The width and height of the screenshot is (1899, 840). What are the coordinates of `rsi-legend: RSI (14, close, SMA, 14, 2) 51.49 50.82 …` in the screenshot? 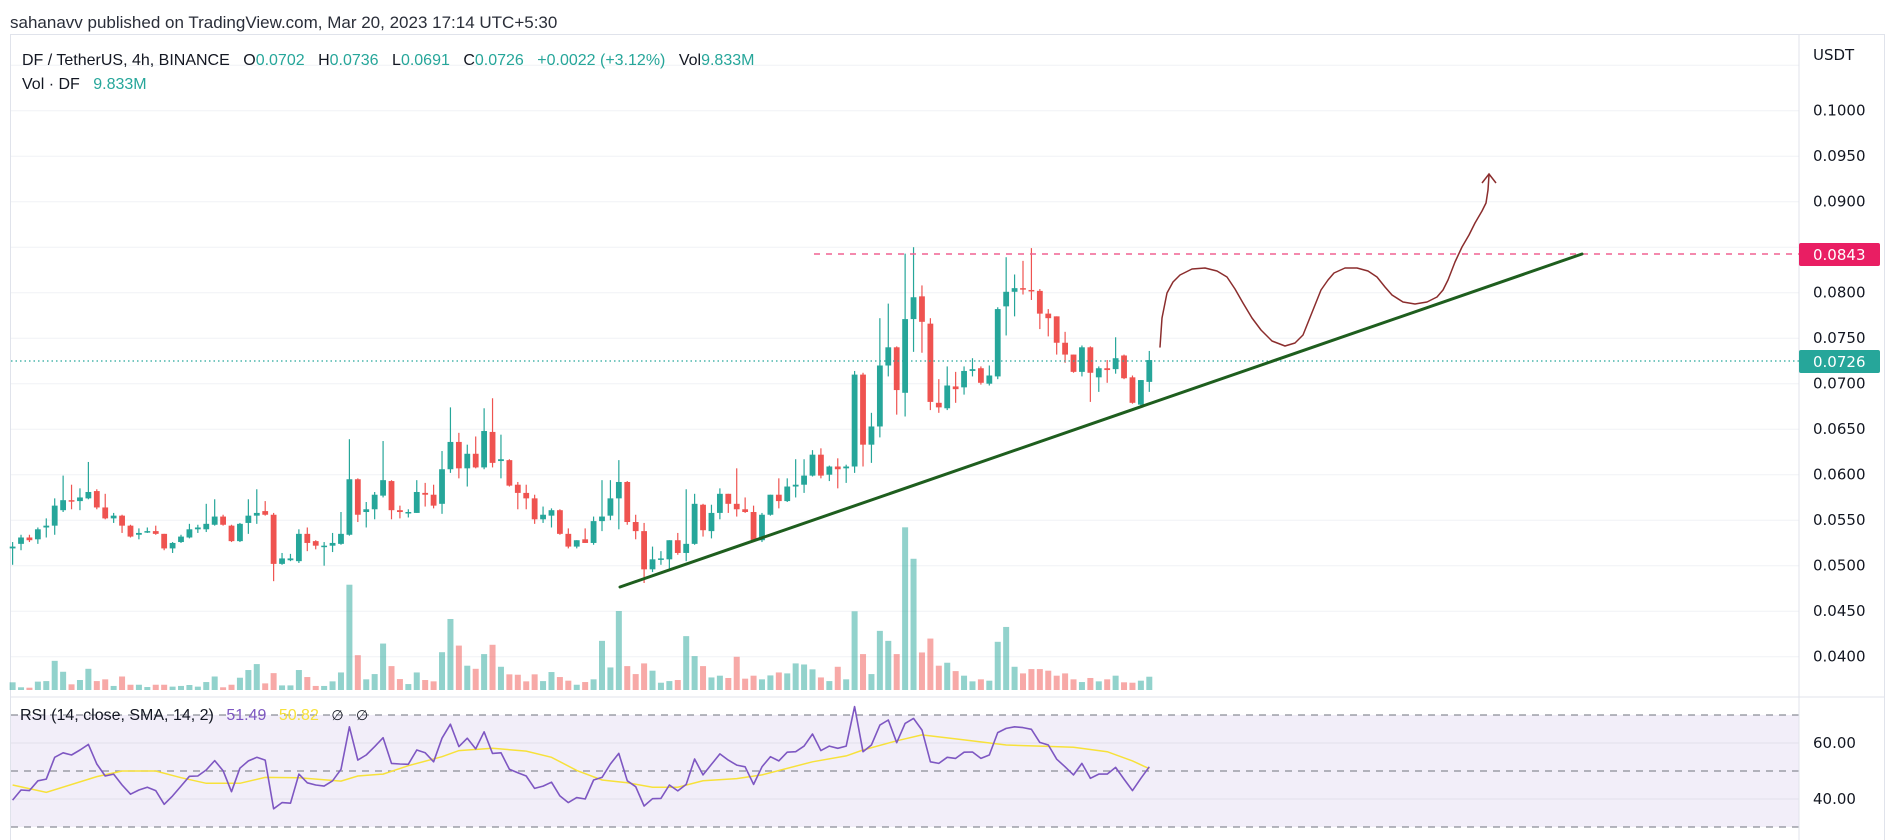 It's located at (194, 716).